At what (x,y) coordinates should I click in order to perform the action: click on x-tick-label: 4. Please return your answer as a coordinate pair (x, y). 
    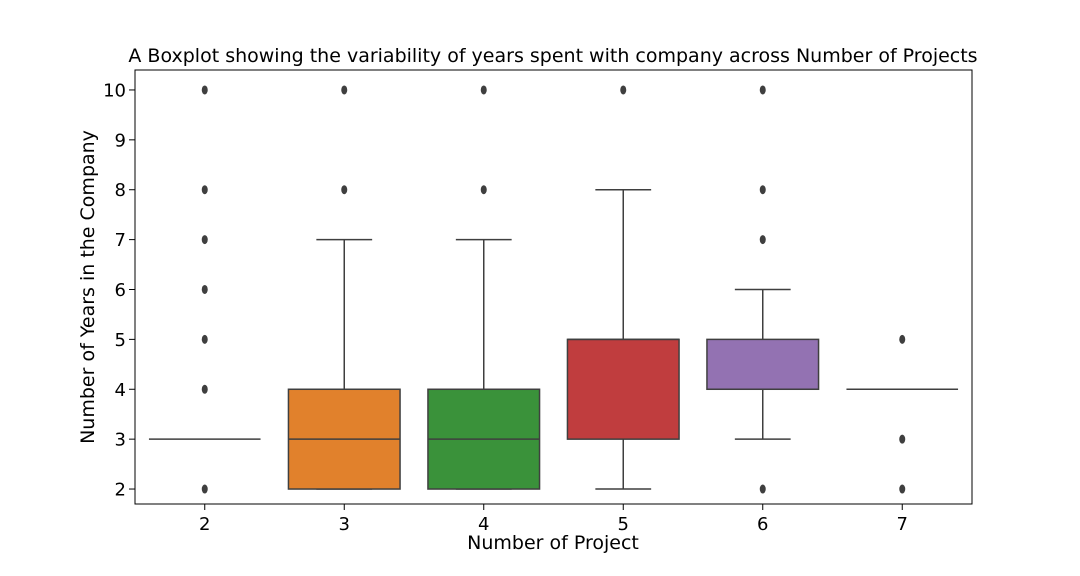
    Looking at the image, I should click on (483, 524).